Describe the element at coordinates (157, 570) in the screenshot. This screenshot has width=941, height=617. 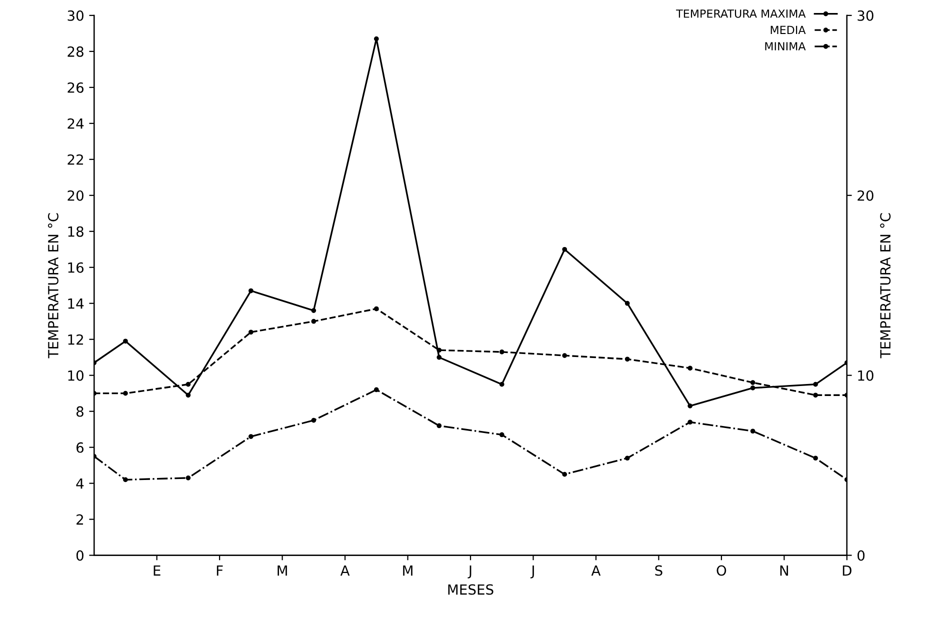
I see `x-tick-label: E` at that location.